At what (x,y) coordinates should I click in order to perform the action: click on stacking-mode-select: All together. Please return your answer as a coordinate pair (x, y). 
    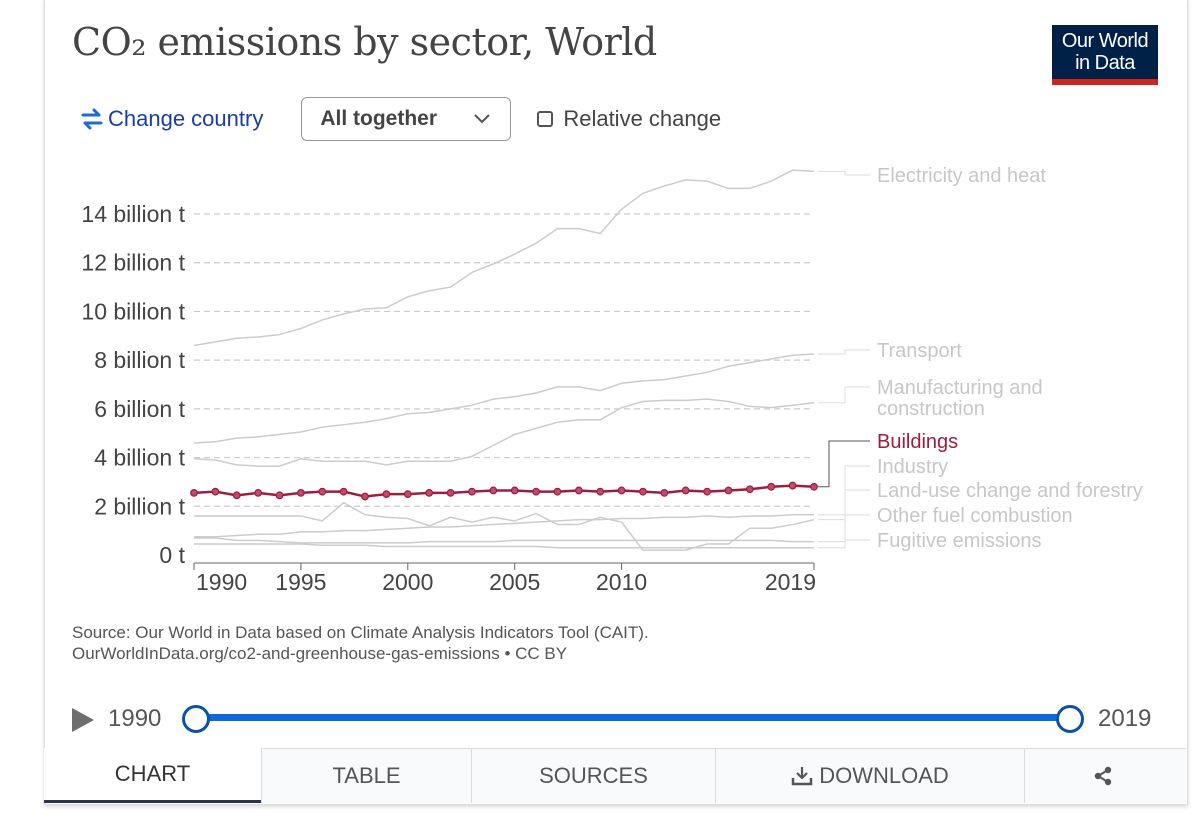
    Looking at the image, I should click on (406, 119).